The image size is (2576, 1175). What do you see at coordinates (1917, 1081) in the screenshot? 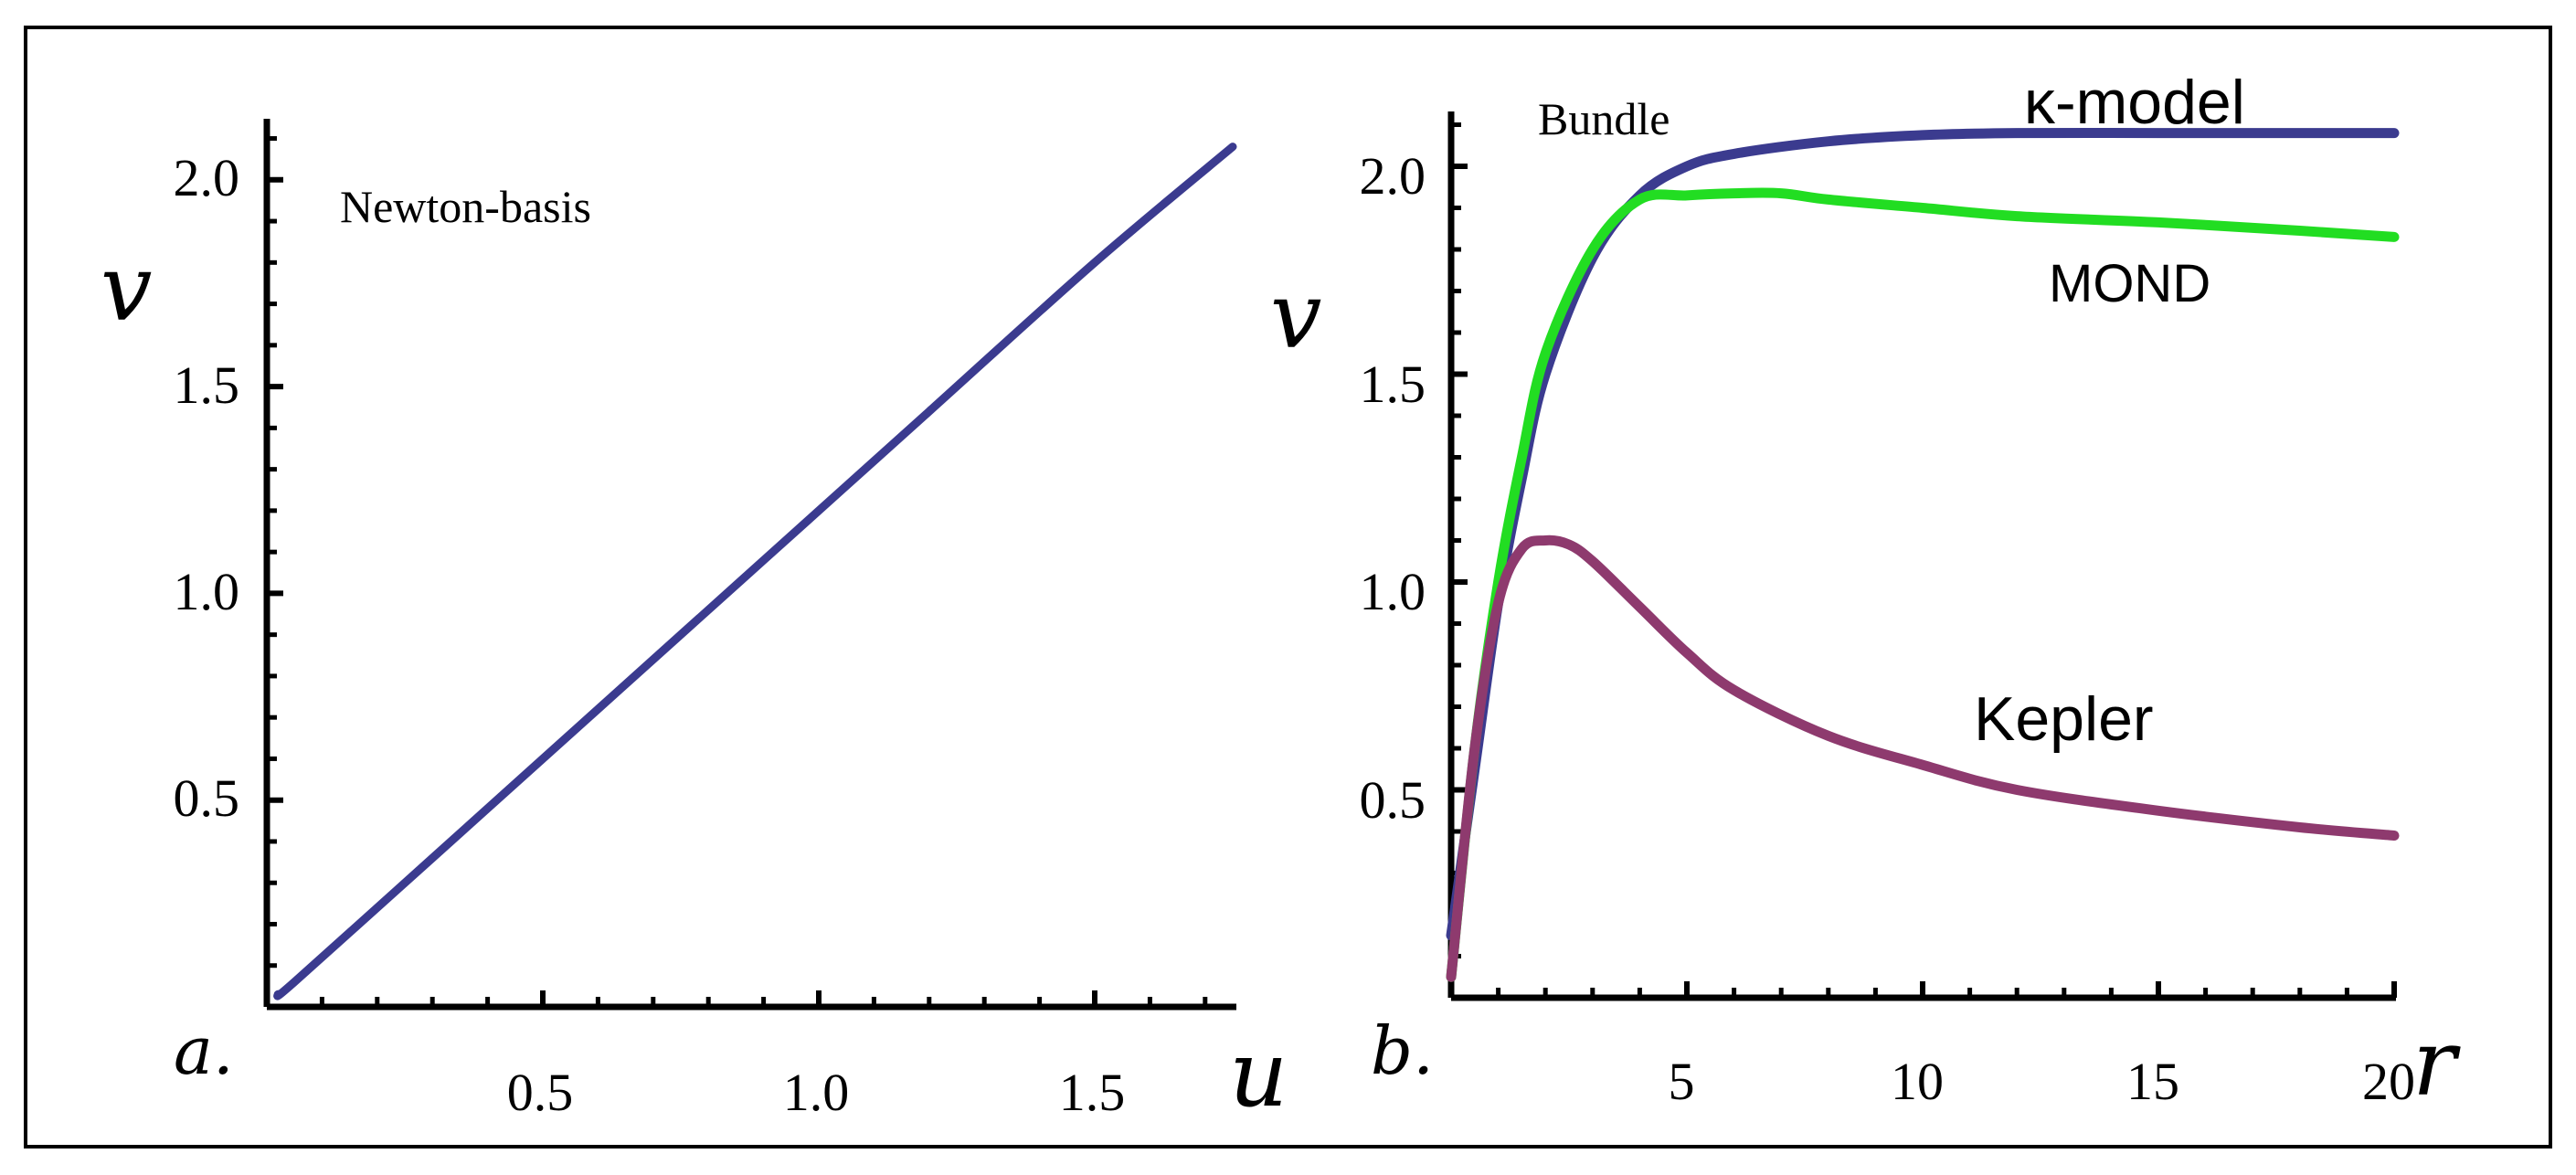
I see `x-tick-label: 10` at bounding box center [1917, 1081].